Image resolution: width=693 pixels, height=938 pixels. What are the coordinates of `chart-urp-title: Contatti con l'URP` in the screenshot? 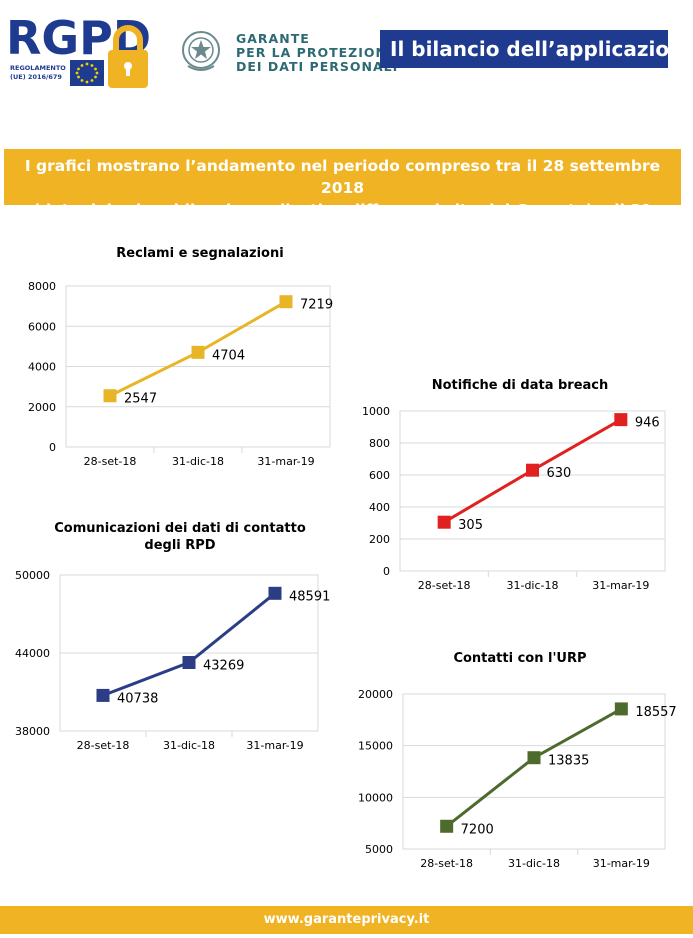 It's located at (520, 658).